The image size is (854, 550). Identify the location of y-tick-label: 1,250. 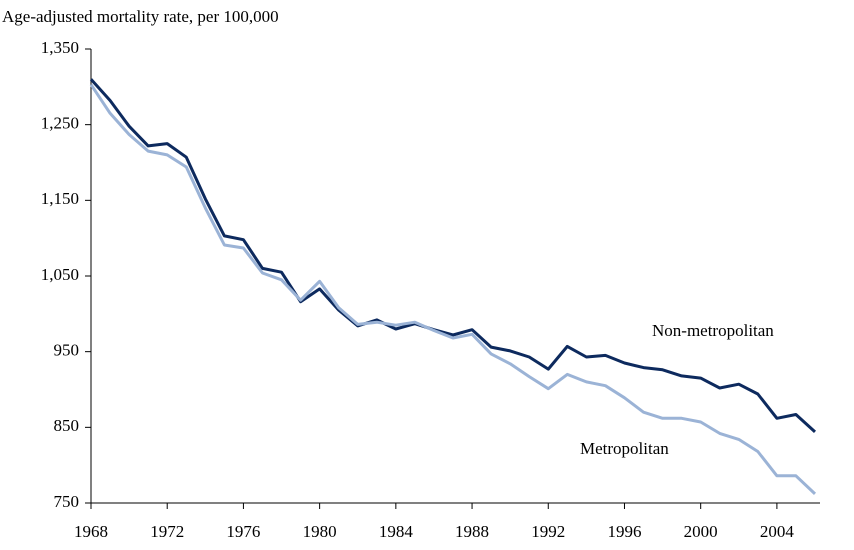
(60, 123).